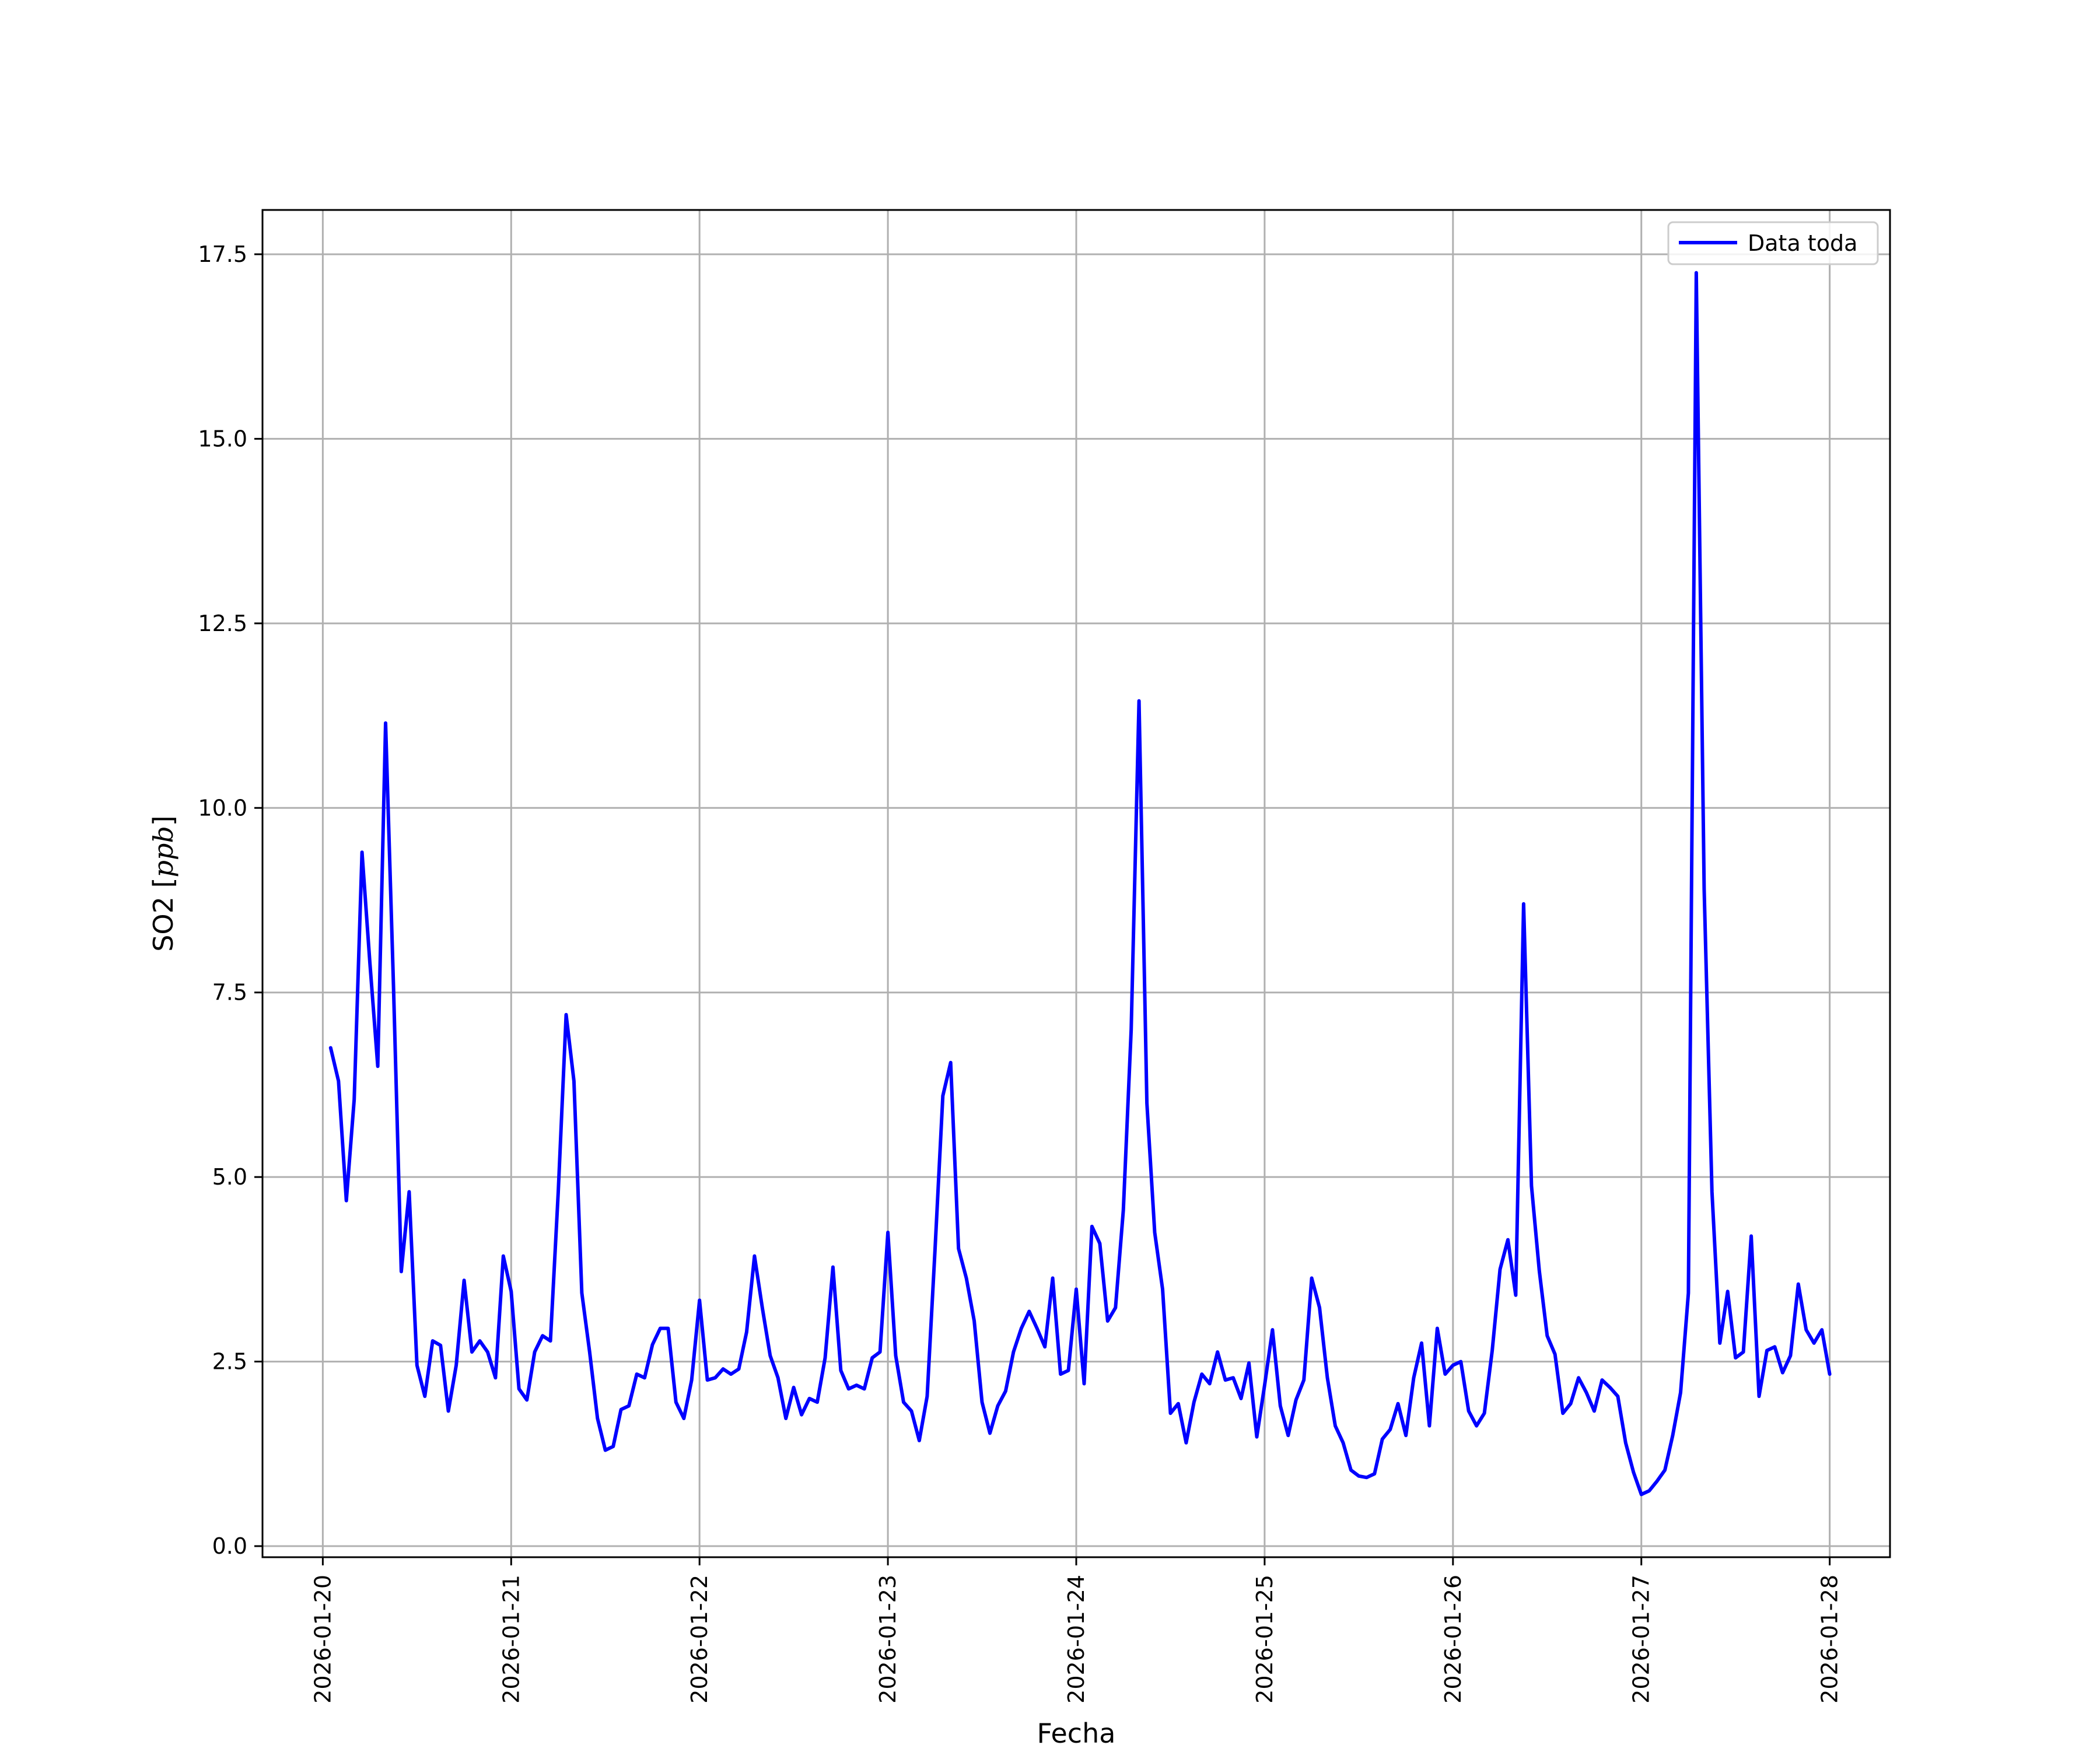 This screenshot has height=1752, width=2100. I want to click on x-tick-label: 2026-01-21, so click(511, 1640).